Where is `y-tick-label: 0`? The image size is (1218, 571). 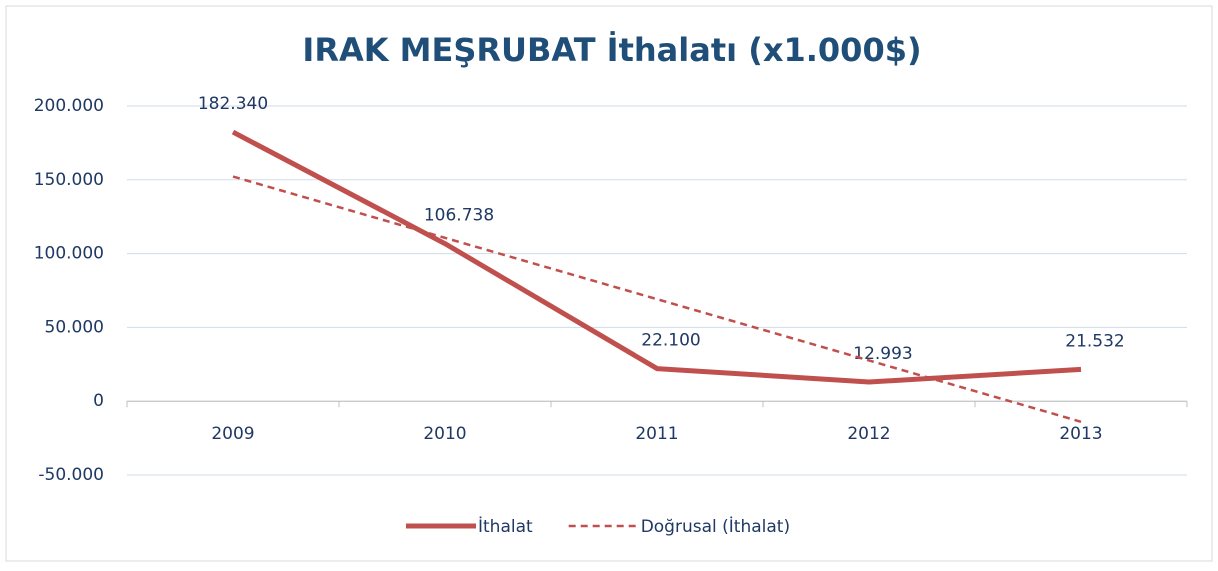 y-tick-label: 0 is located at coordinates (98, 401).